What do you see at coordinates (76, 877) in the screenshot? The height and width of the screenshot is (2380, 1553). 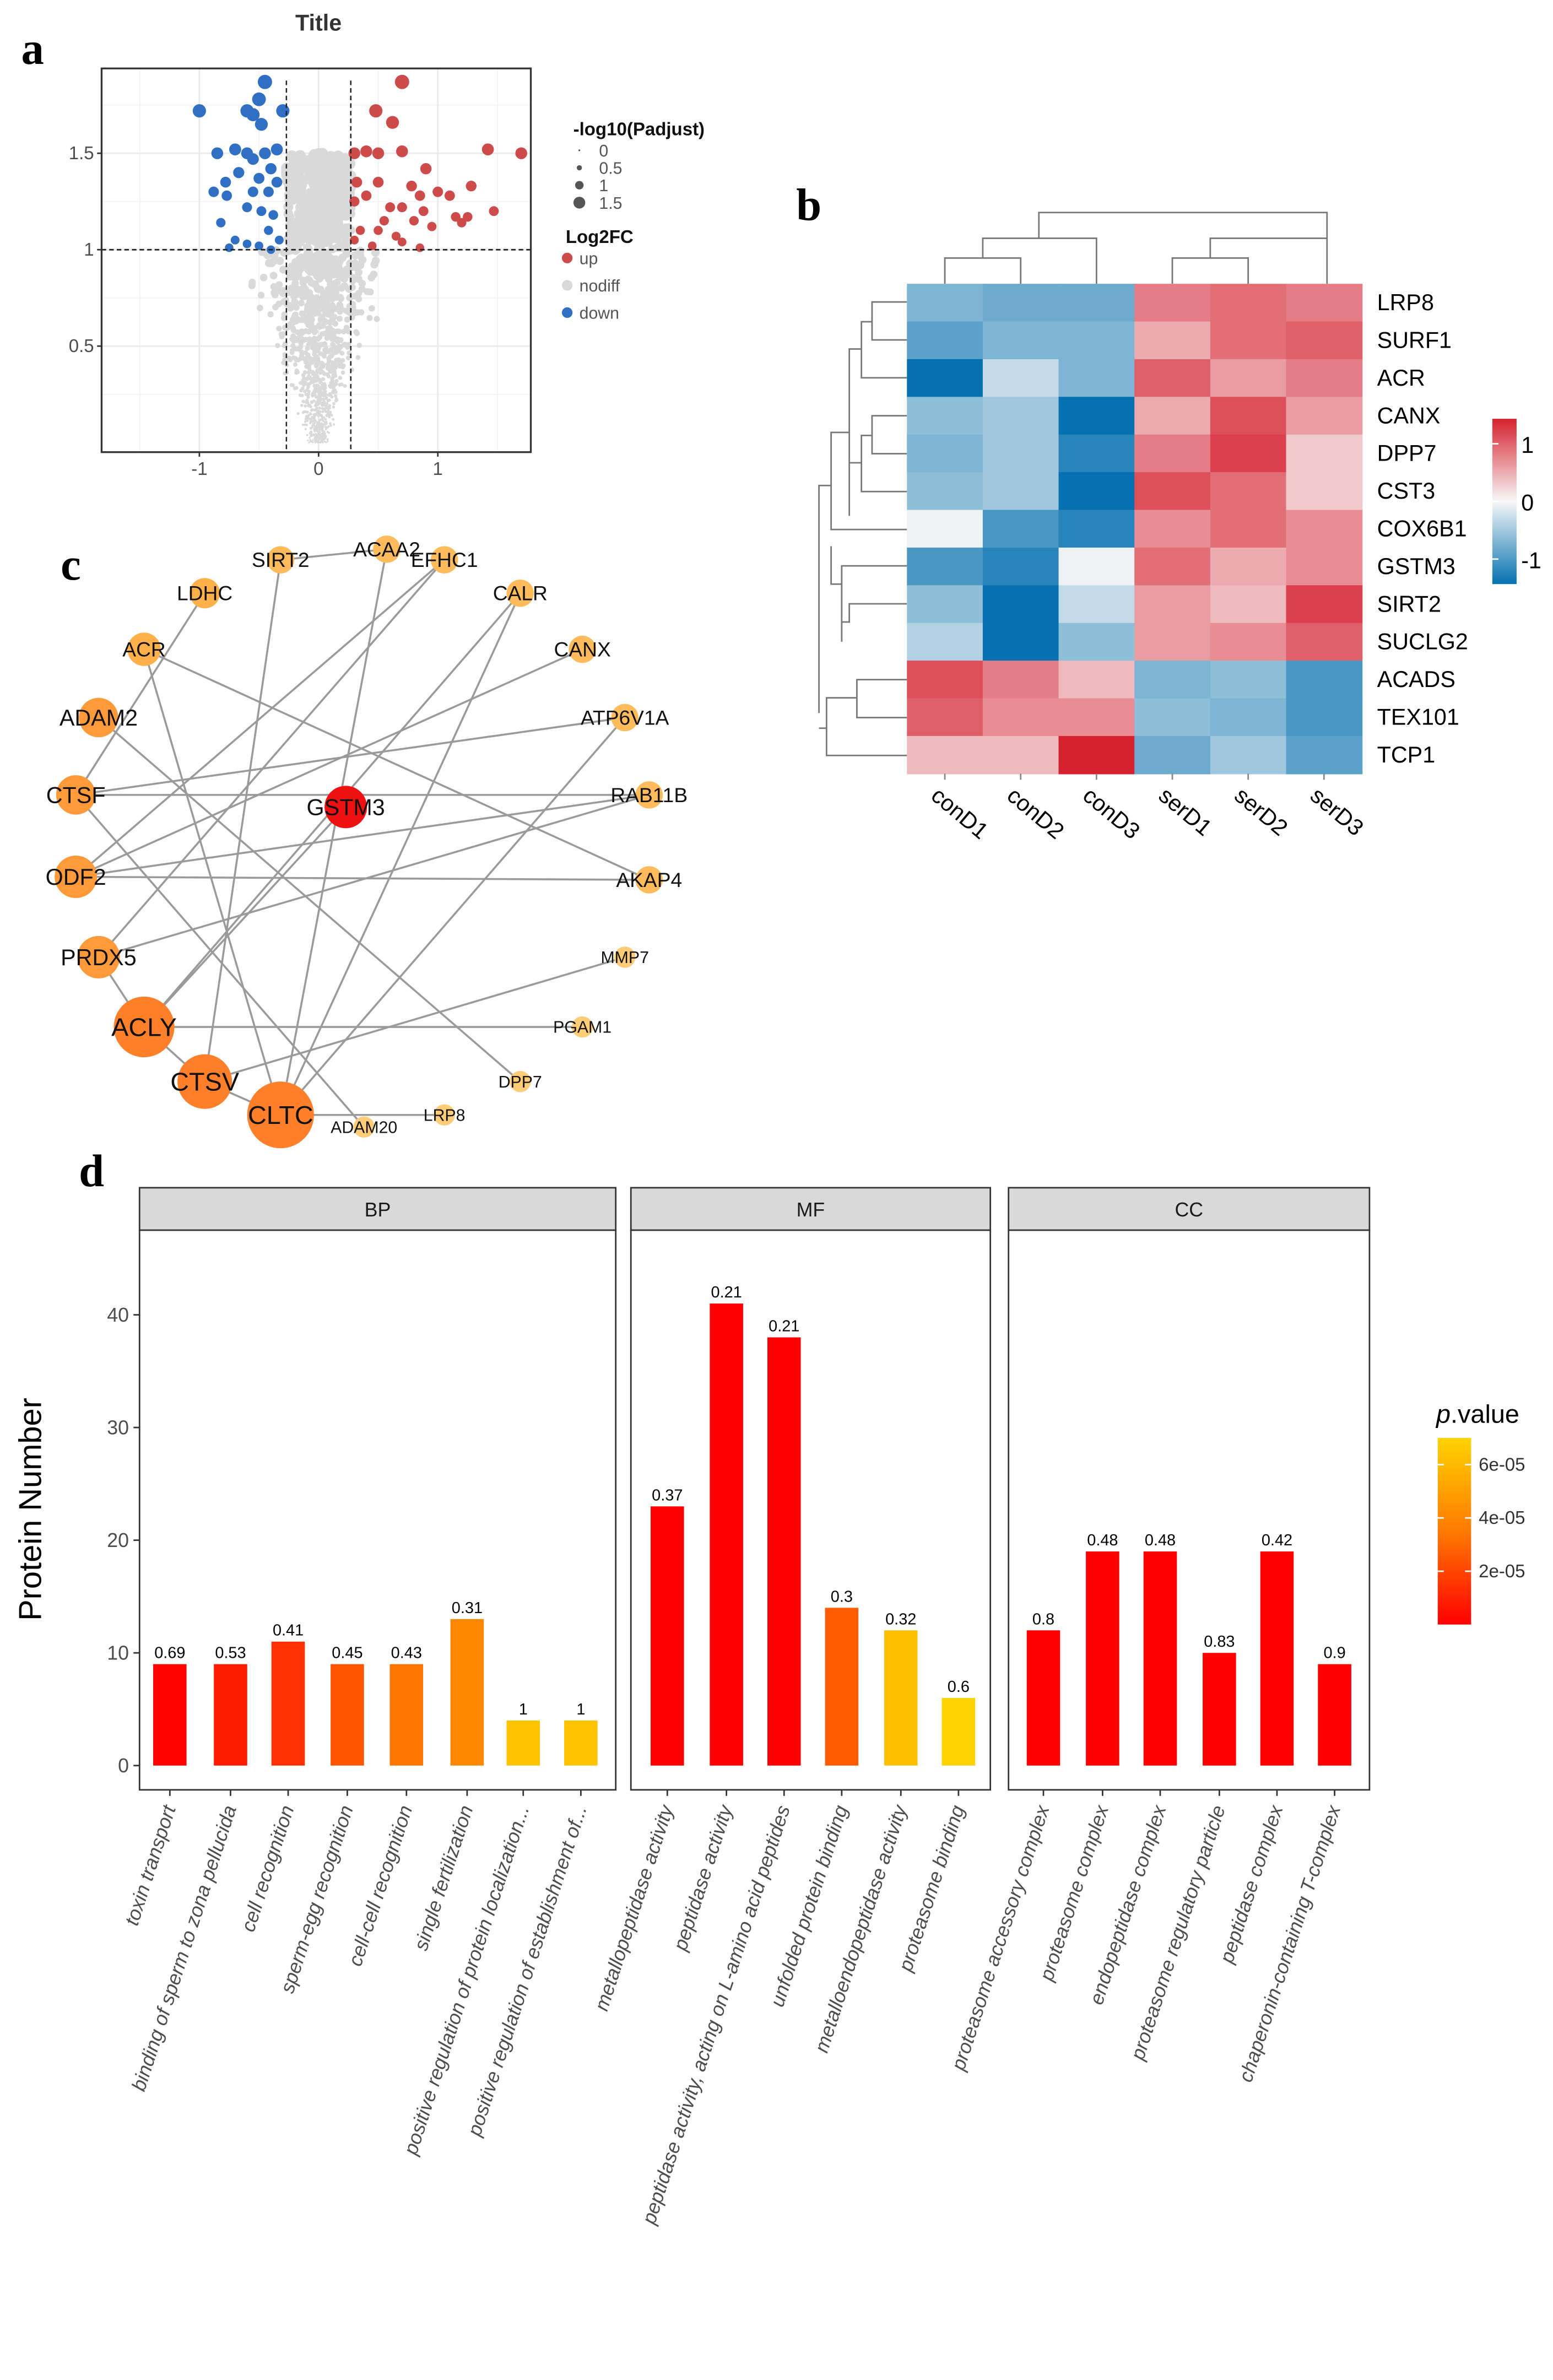 I see `network-node-label: ODF2` at bounding box center [76, 877].